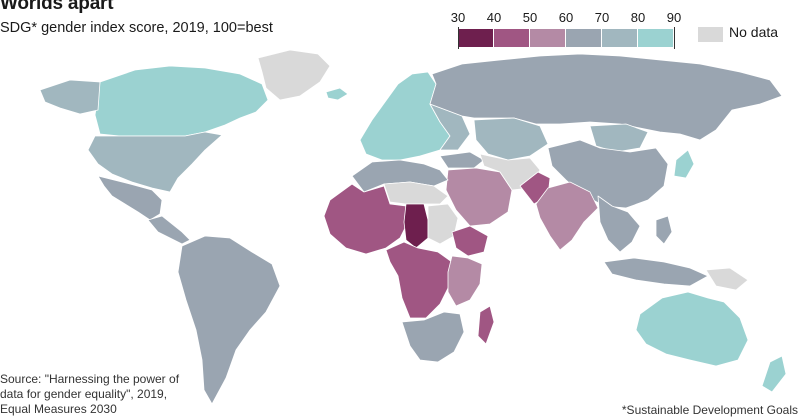  Describe the element at coordinates (229, 320) in the screenshot. I see `region-south-america` at that location.